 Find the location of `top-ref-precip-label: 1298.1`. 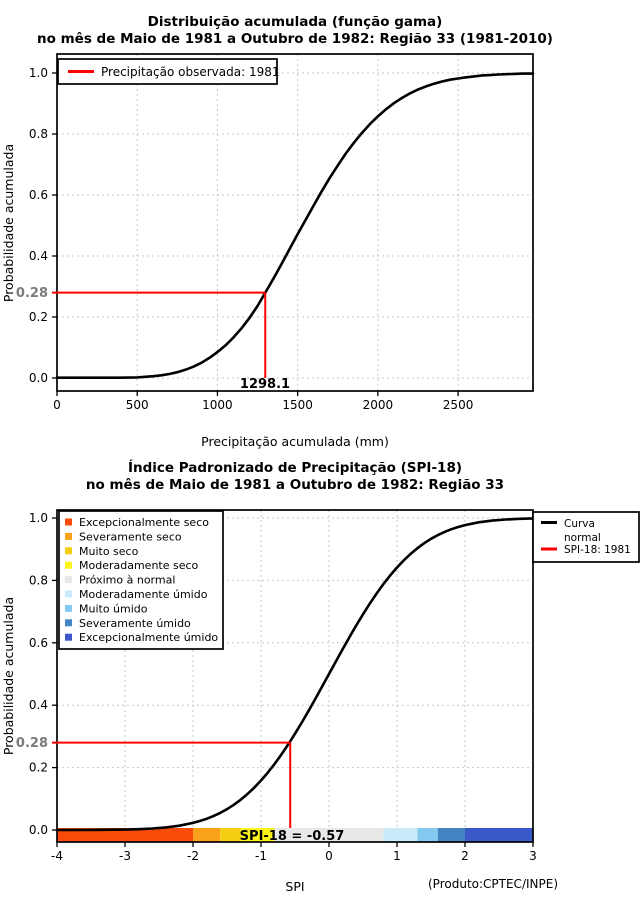

top-ref-precip-label: 1298.1 is located at coordinates (265, 384).